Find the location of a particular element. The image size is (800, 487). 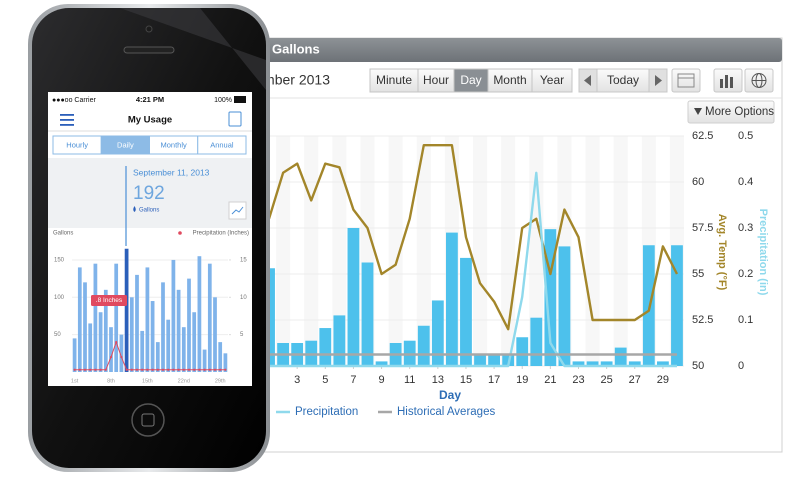

tab-label: Annual is located at coordinates (222, 144).